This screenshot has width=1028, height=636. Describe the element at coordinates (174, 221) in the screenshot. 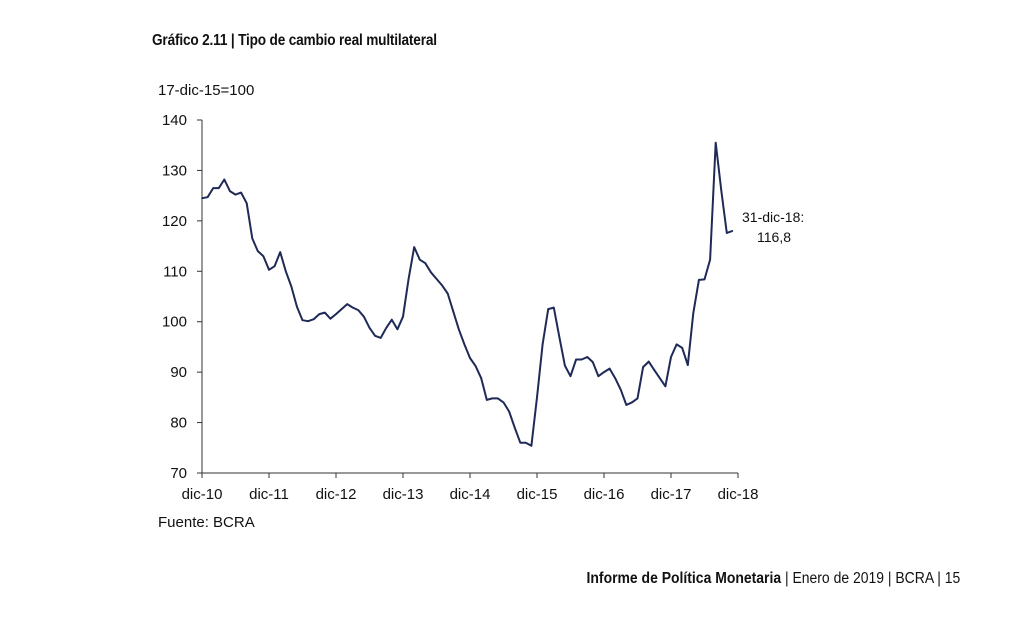

I see `y-tick-label: 120` at that location.